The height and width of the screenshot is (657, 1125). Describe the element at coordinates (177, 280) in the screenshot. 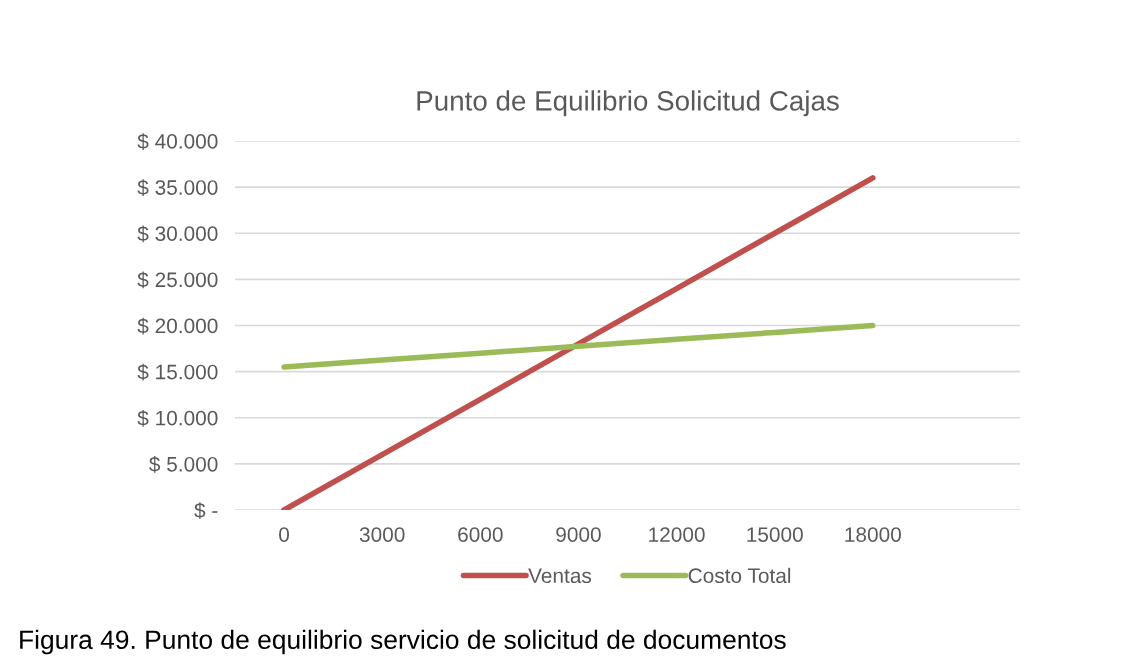

I see `y-tick-label: $ 25.000` at that location.